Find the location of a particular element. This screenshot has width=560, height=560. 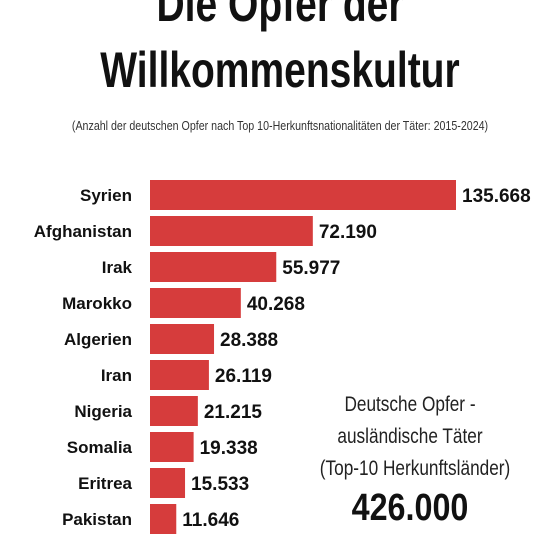

value-label-algerien: 28.388 is located at coordinates (249, 340).